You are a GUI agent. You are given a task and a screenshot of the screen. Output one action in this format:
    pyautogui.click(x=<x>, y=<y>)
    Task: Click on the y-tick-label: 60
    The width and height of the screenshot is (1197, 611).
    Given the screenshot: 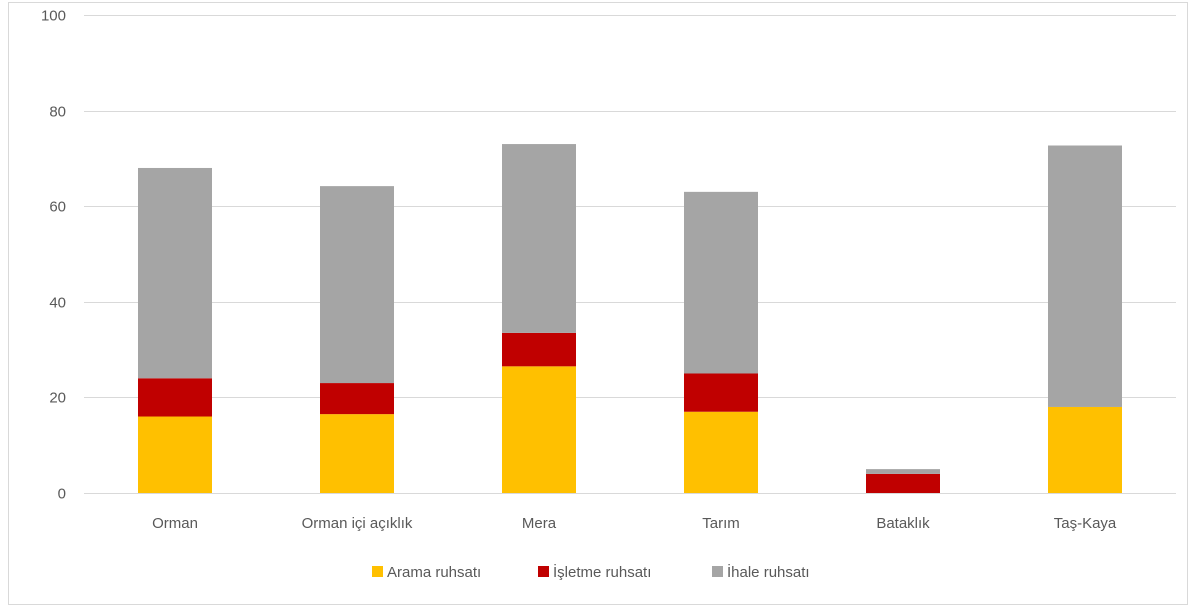 What is the action you would take?
    pyautogui.click(x=57, y=207)
    